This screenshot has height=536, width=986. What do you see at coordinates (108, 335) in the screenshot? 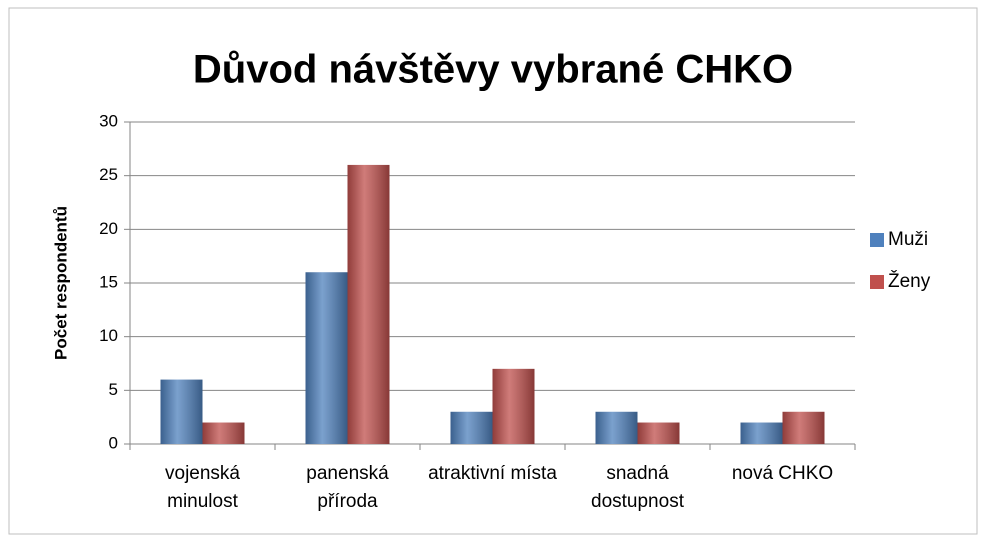
I see `y-tick-label: 10` at bounding box center [108, 335].